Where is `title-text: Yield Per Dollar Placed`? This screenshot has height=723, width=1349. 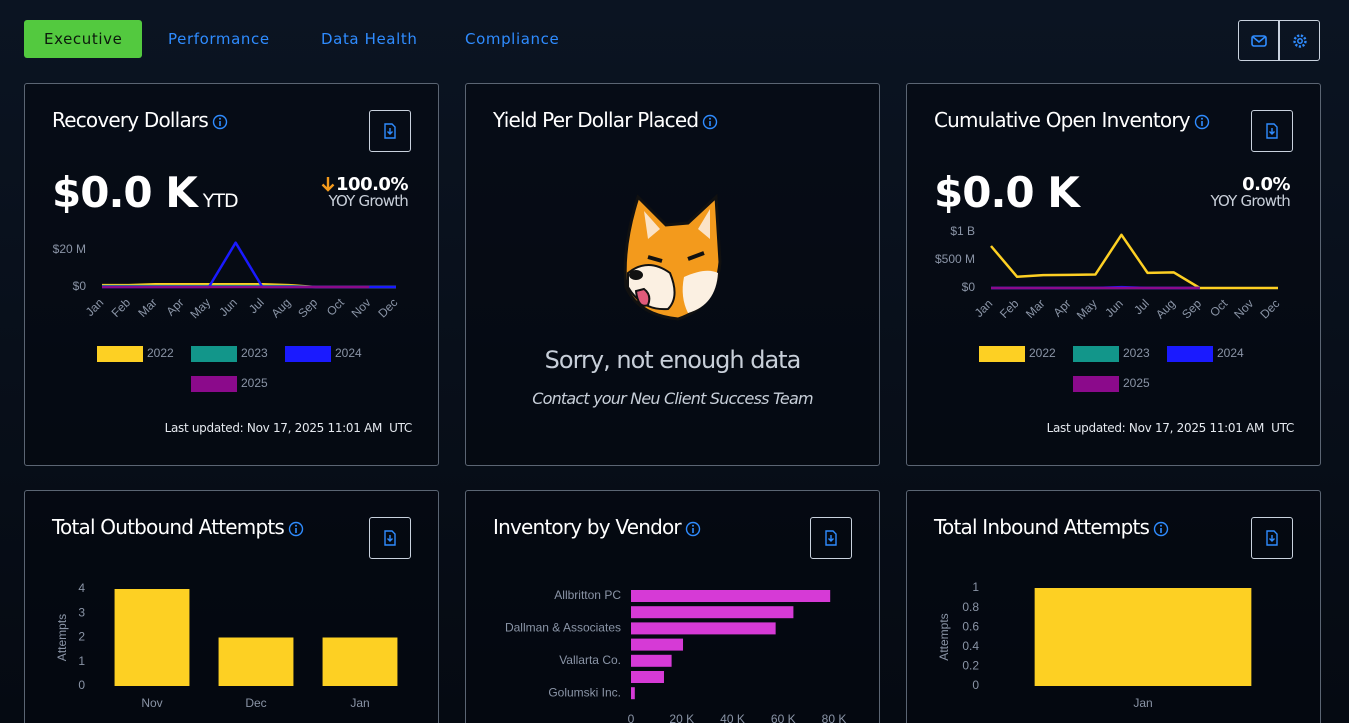
title-text: Yield Per Dollar Placed is located at coordinates (596, 120).